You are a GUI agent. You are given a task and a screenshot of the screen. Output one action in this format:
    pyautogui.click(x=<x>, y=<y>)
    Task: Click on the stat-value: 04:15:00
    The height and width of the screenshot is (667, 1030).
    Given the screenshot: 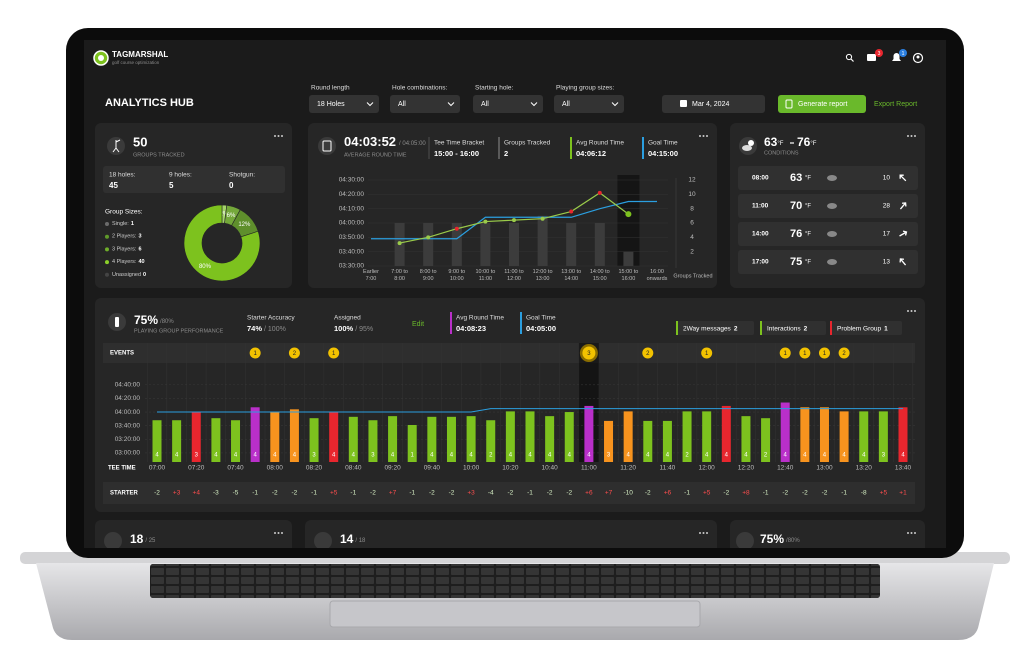 What is the action you would take?
    pyautogui.click(x=663, y=153)
    